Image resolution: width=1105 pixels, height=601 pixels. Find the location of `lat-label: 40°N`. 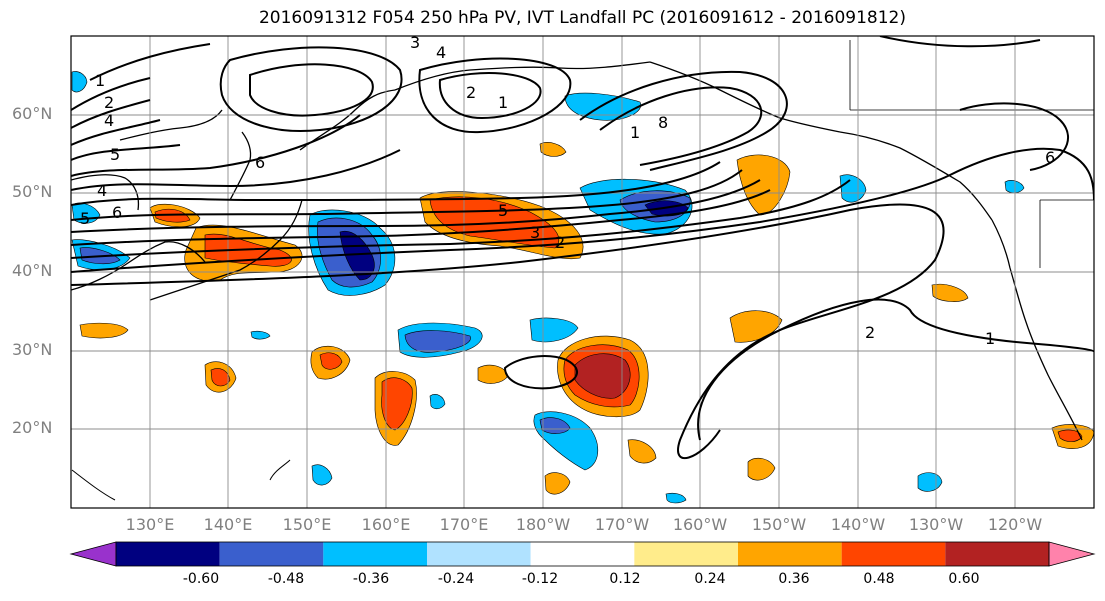

lat-label: 40°N is located at coordinates (32, 270).